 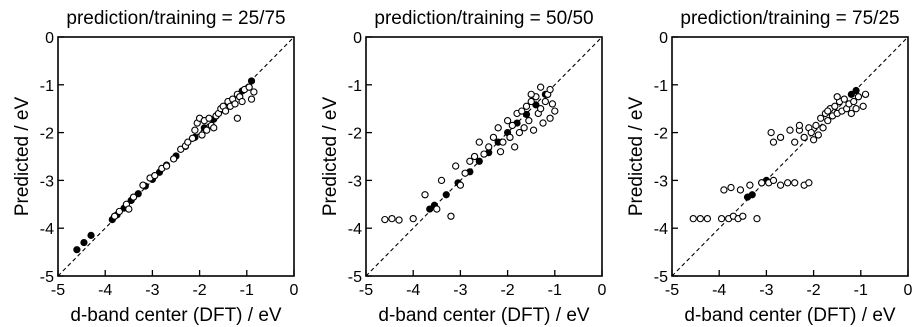 What do you see at coordinates (175, 18) in the screenshot?
I see `chart-title: prediction/training = 25/75` at bounding box center [175, 18].